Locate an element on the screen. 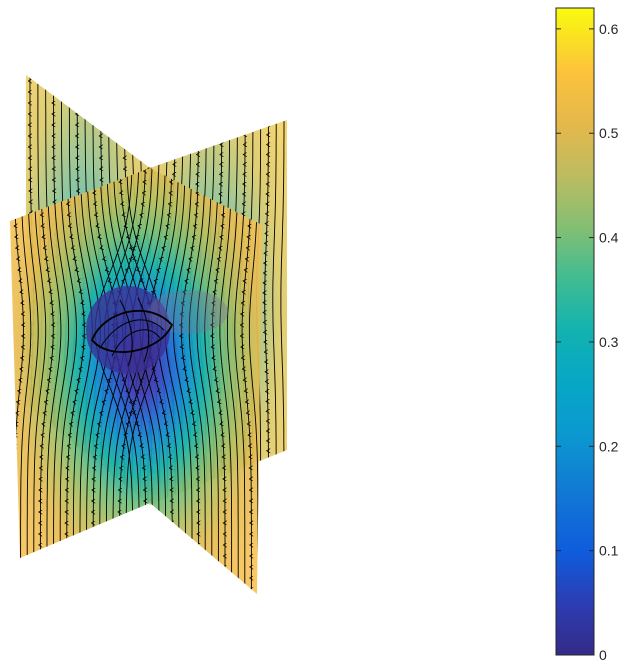 The height and width of the screenshot is (667, 624). colorbar-tick-label: 0 is located at coordinates (603, 655).